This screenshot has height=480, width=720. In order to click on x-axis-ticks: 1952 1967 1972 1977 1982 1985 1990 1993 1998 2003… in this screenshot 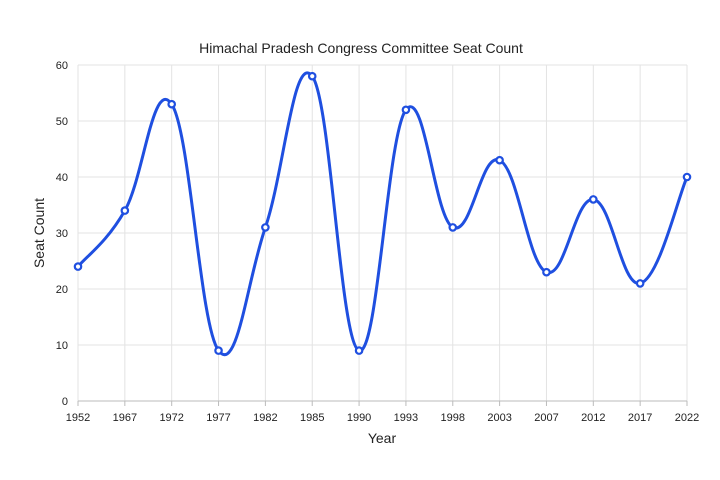, I will do `click(382, 412)`.